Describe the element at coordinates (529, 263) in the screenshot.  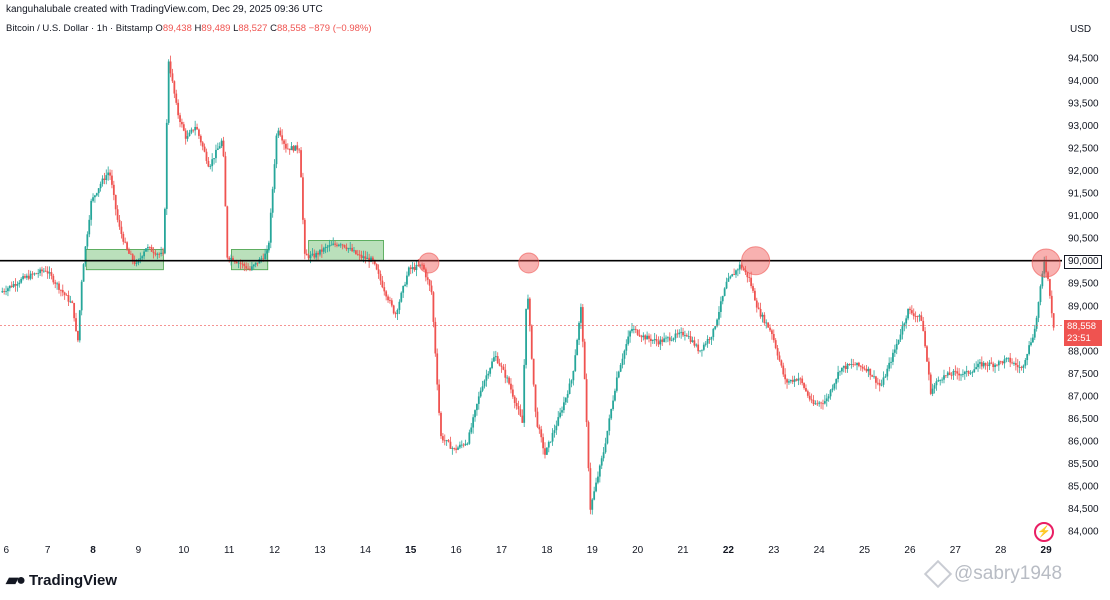
I see `touch-marker` at that location.